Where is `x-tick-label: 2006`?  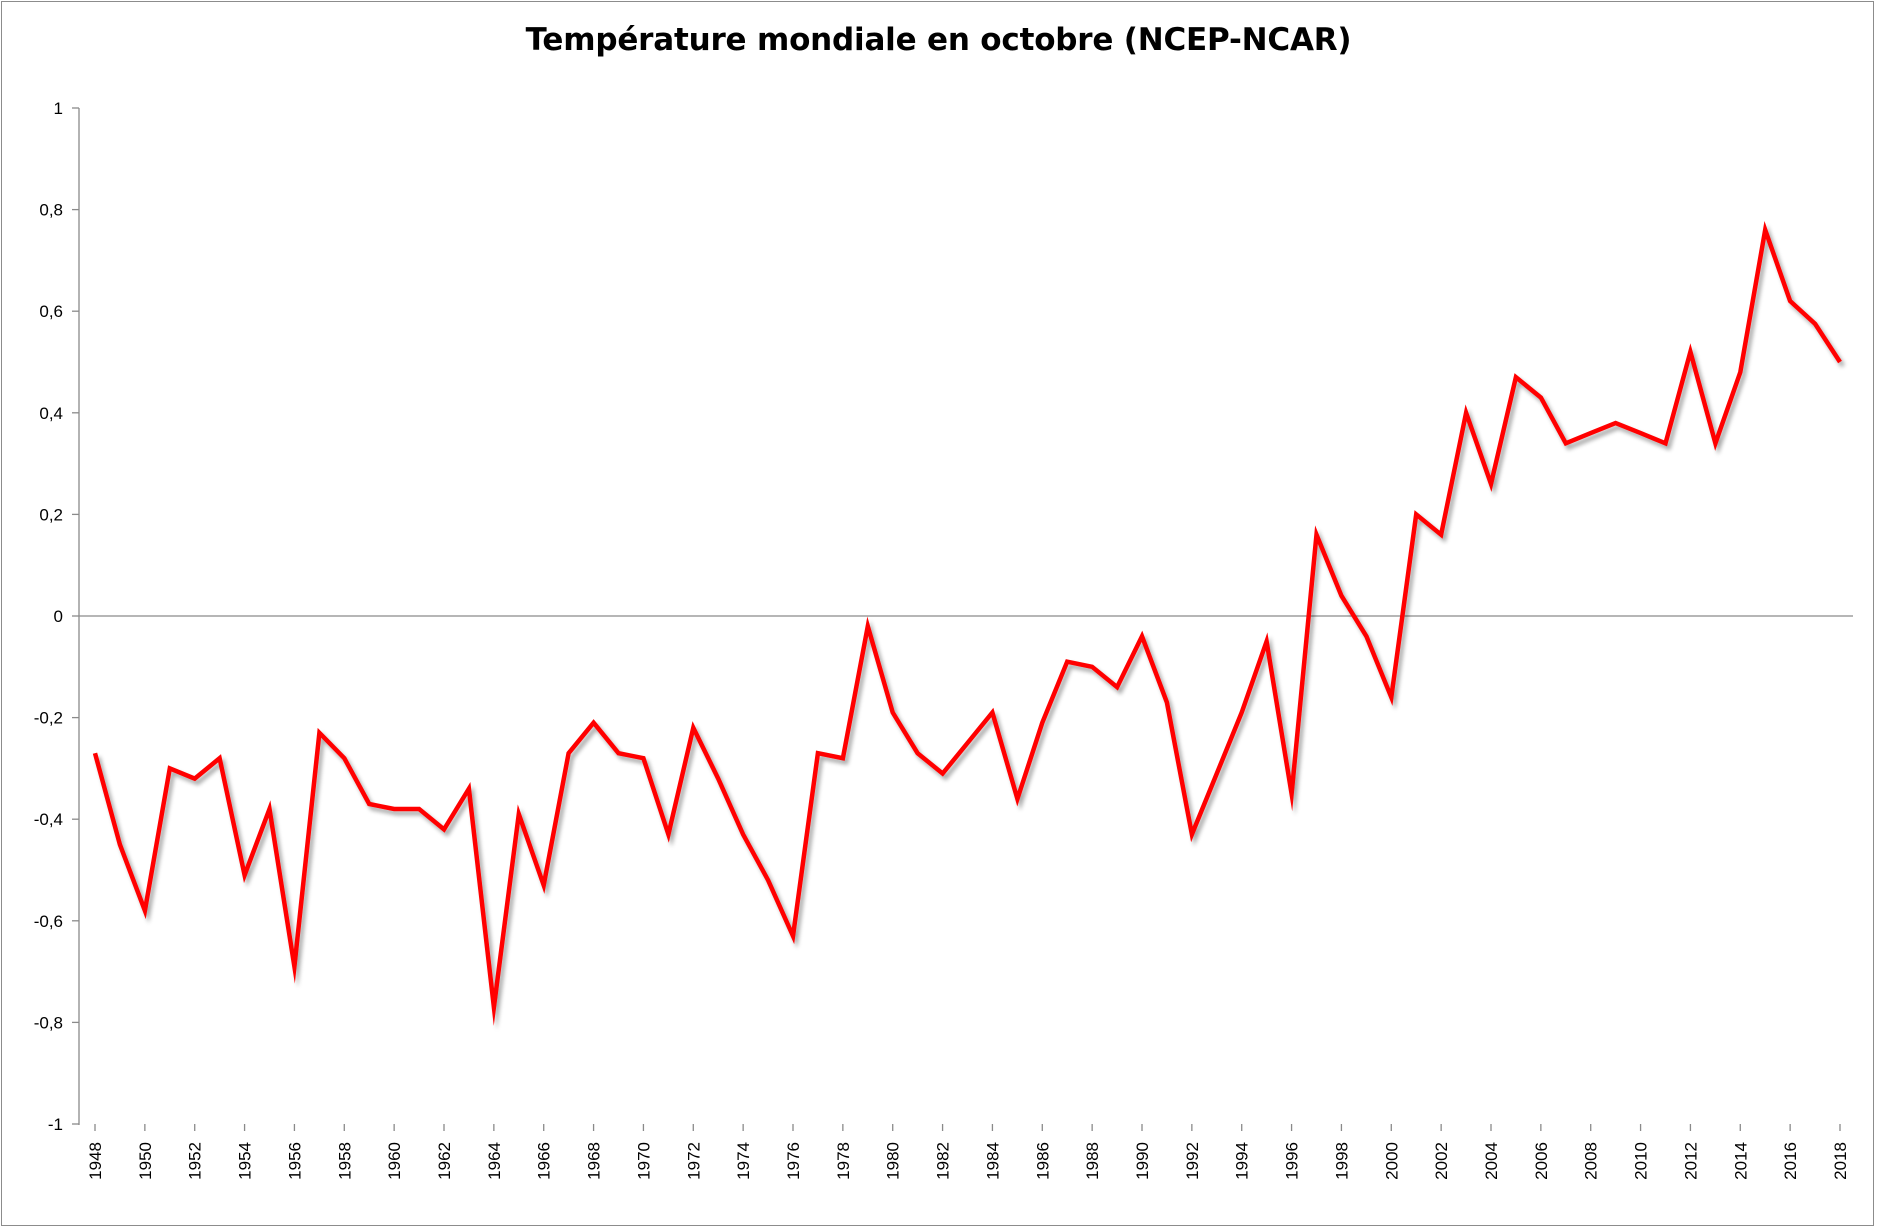
x-tick-label: 2006 is located at coordinates (1541, 1161).